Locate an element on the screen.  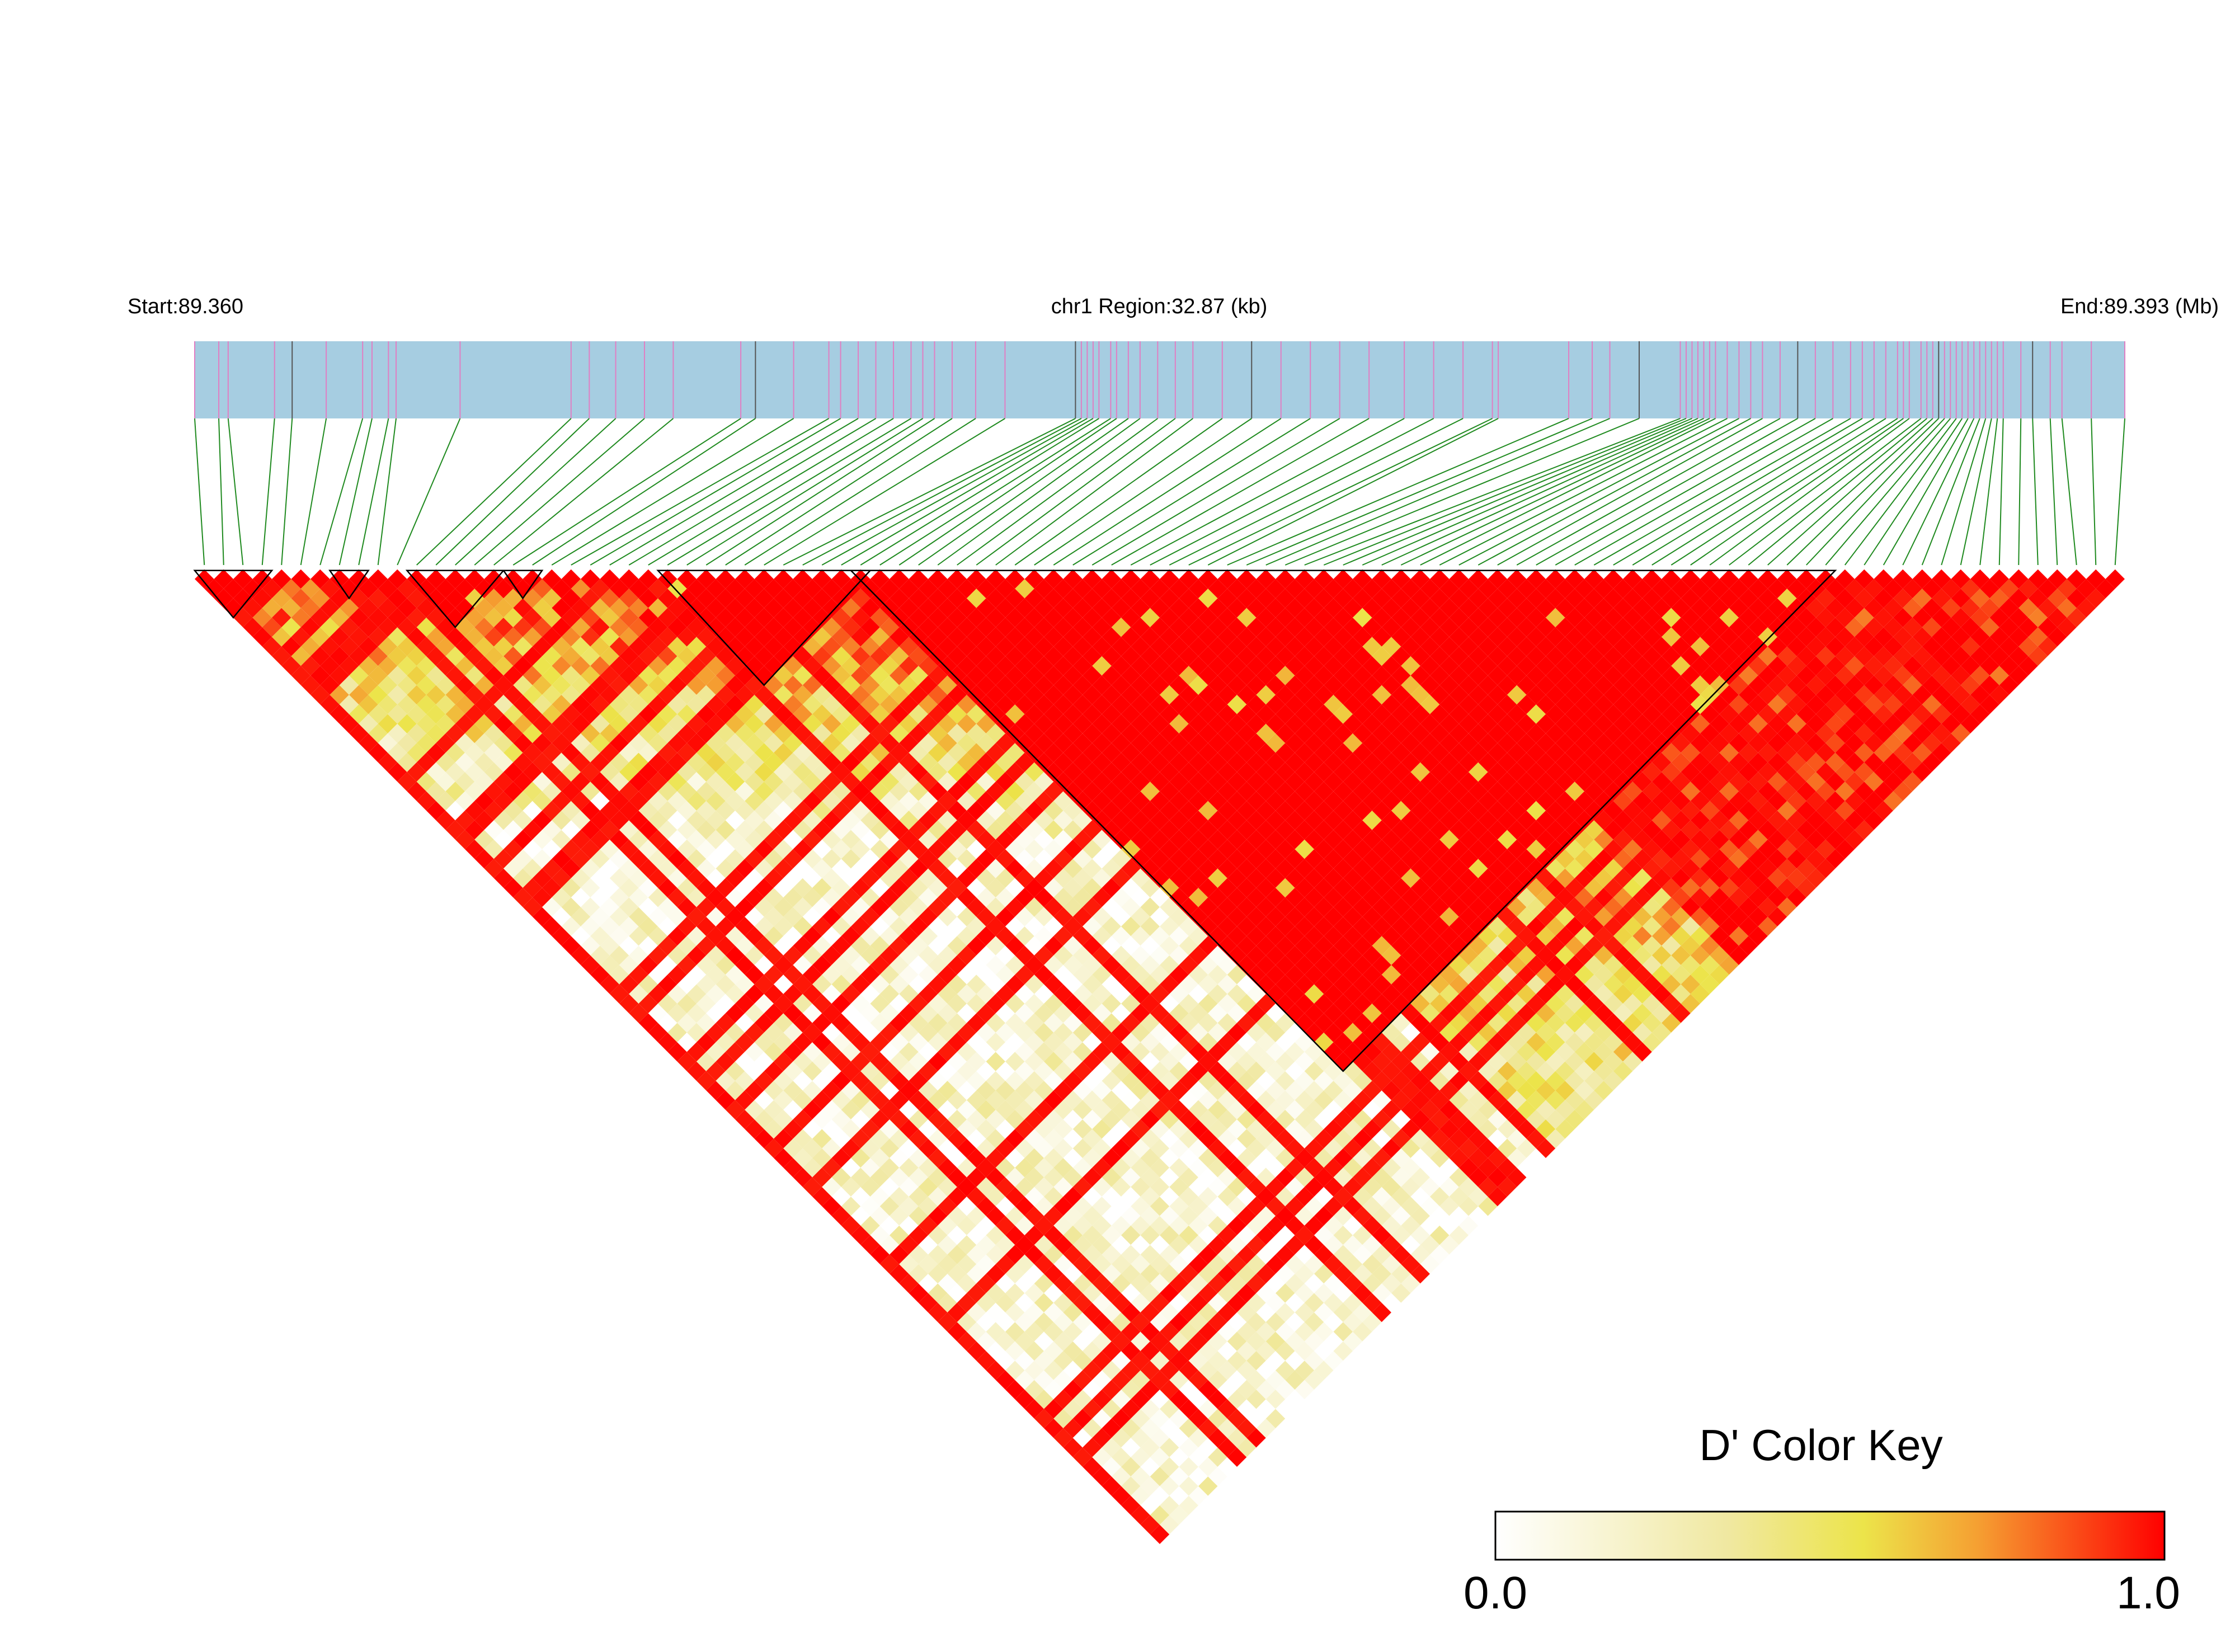
region-end-label: End:89.393 (Mb) is located at coordinates (2139, 306).